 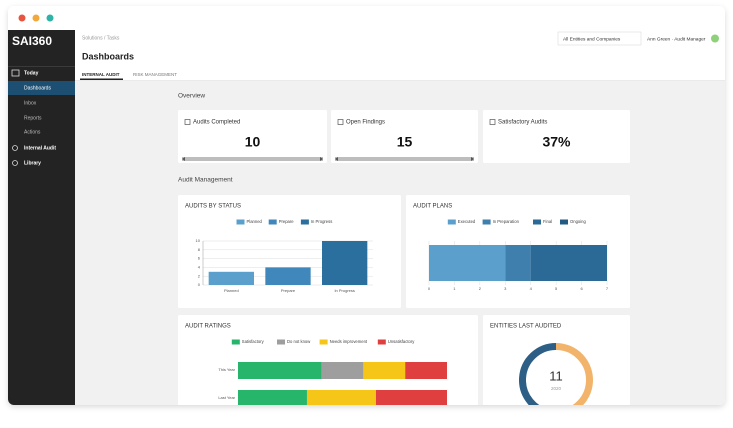 What do you see at coordinates (480, 288) in the screenshot?
I see `x-tick-label: 2` at bounding box center [480, 288].